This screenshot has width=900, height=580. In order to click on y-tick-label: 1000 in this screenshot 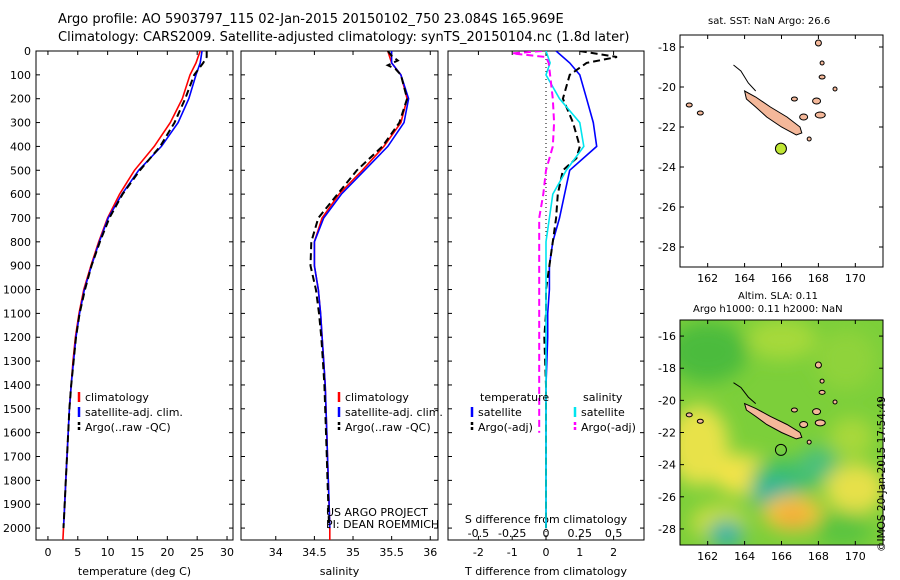, I will do `click(17, 290)`.